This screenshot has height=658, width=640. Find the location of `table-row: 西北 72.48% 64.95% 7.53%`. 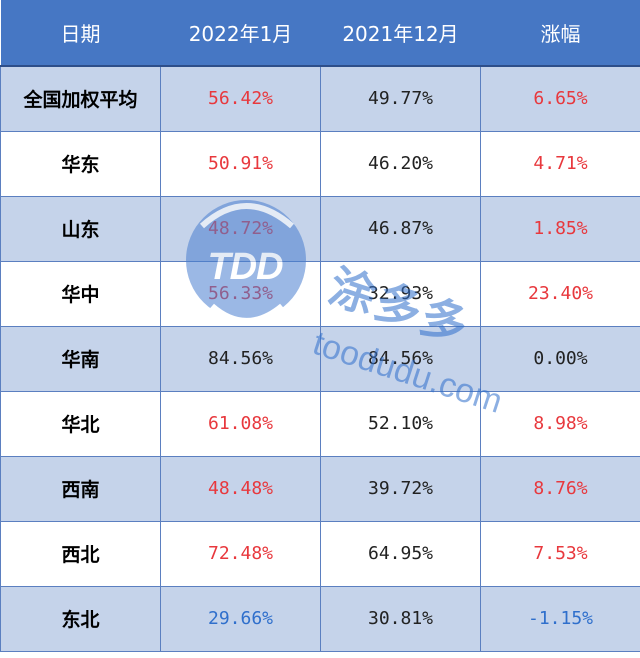

table-row: 西北 72.48% 64.95% 7.53% is located at coordinates (320, 553).